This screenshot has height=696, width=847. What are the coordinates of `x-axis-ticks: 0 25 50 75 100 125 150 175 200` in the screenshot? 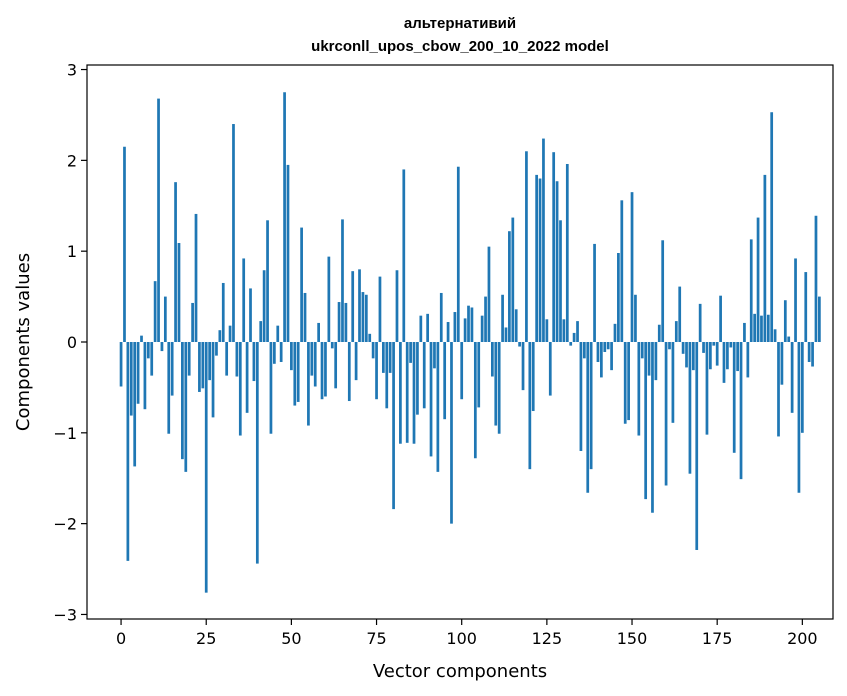 It's located at (467, 633).